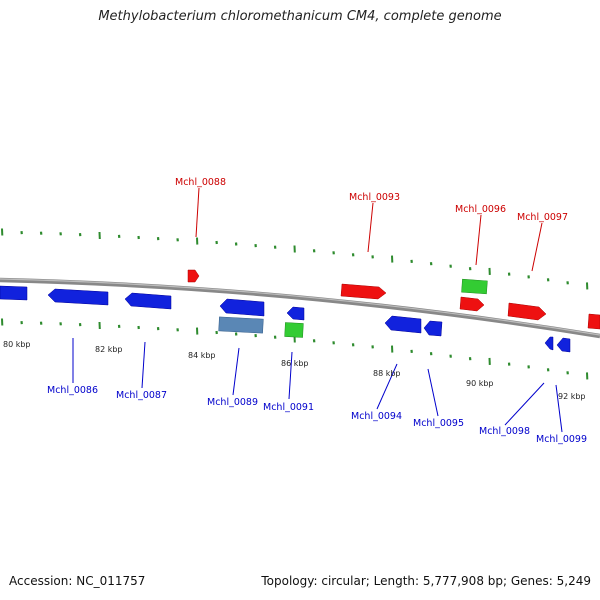 The height and width of the screenshot is (600, 600). I want to click on gene-mchl-0085-partial, so click(14, 293).